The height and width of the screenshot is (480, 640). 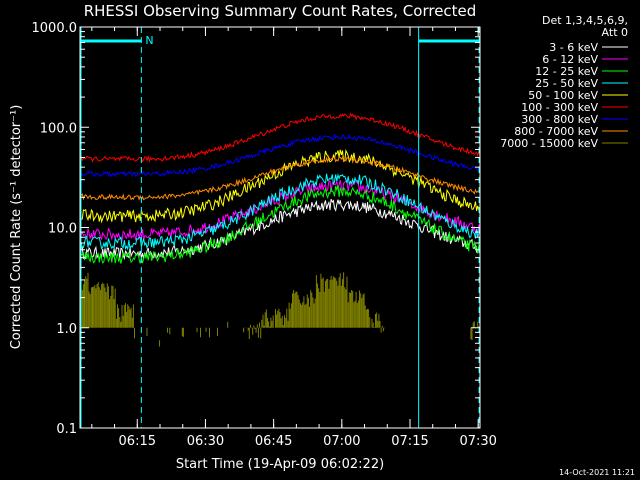 What do you see at coordinates (280, 464) in the screenshot?
I see `x-axis-label: Start Time (19-Apr-09 06:02:22)` at bounding box center [280, 464].